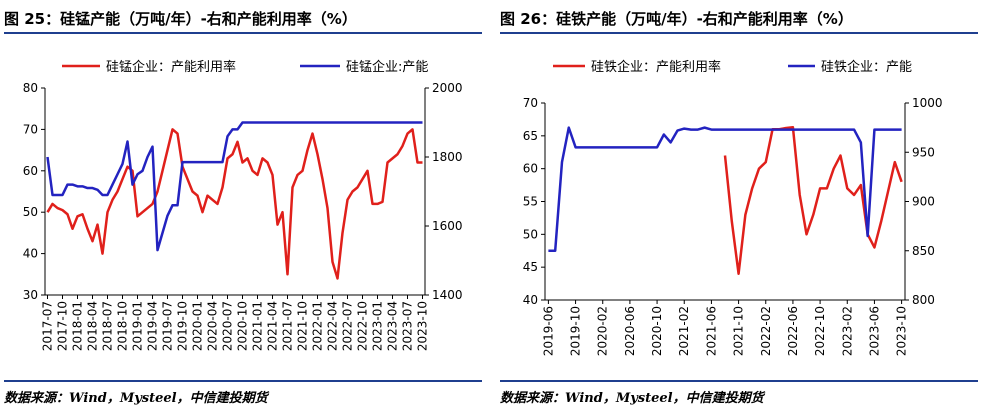 Image resolution: width=985 pixels, height=416 pixels. Describe the element at coordinates (866, 67) in the screenshot. I see `legend-label: 硅铁企业：产能` at that location.